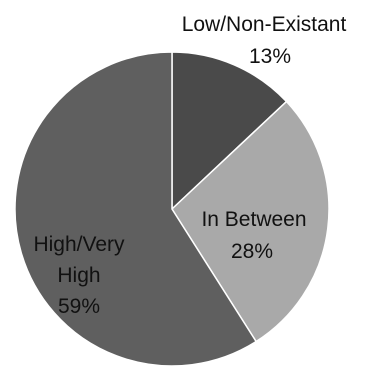 Image resolution: width=370 pixels, height=366 pixels. I want to click on label-low-nonexistant: Low/Non-Existant, so click(264, 24).